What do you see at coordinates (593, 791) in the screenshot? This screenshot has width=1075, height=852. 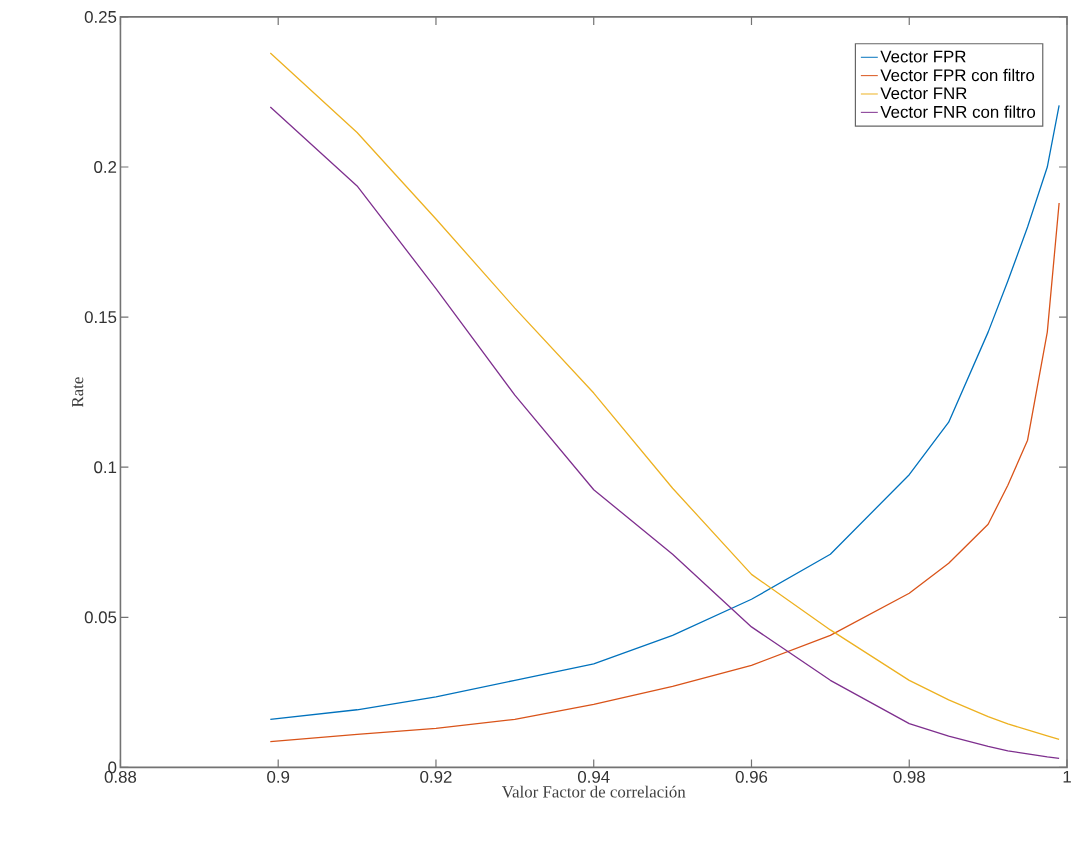 I see `x-axis-title: Valor Factor de correlación` at bounding box center [593, 791].